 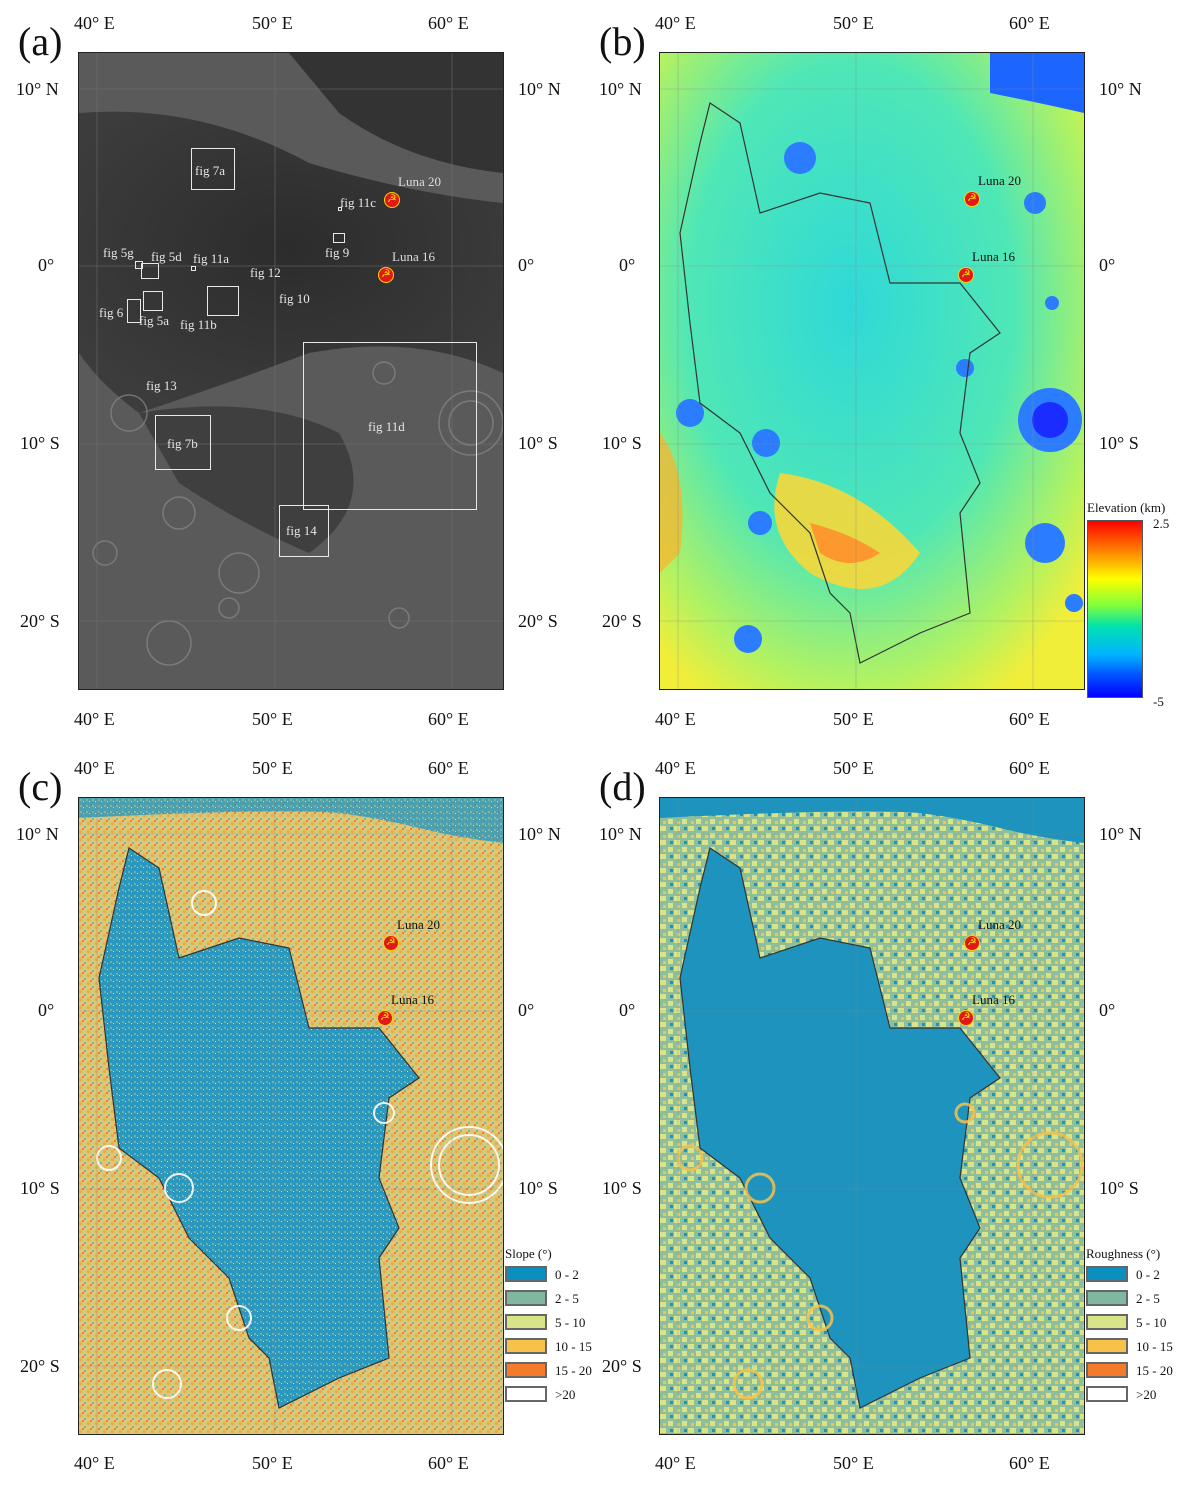 I want to click on figure-box-label: fig 11d, so click(x=386, y=426).